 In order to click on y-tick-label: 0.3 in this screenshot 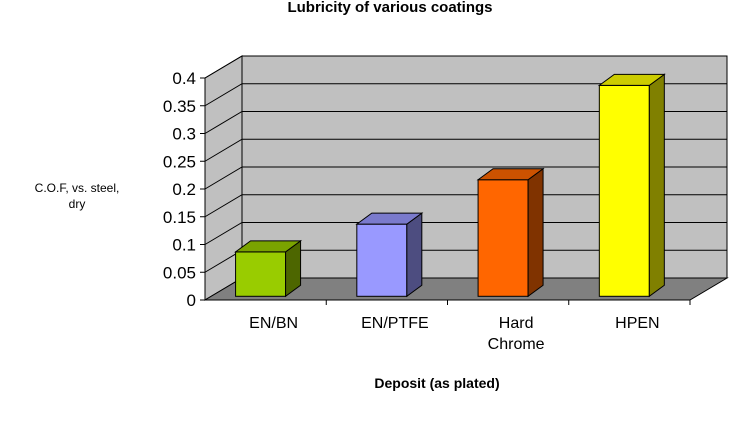, I will do `click(184, 134)`.